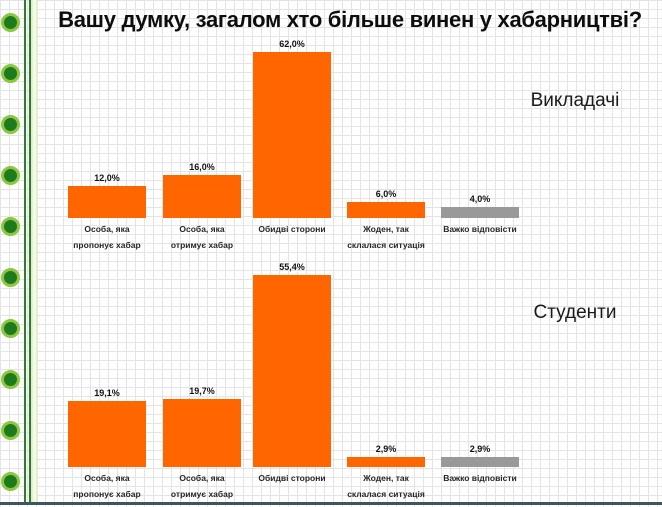 The image size is (662, 507). I want to click on value-label: 19,1%, so click(107, 393).